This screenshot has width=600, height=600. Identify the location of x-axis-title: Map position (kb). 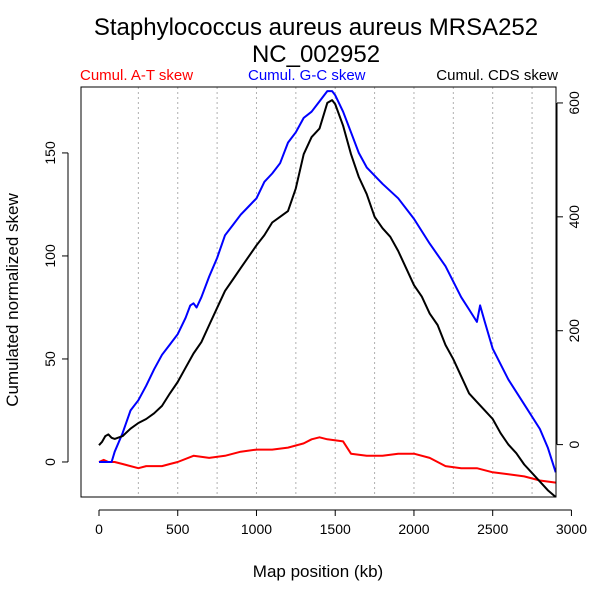
(318, 571).